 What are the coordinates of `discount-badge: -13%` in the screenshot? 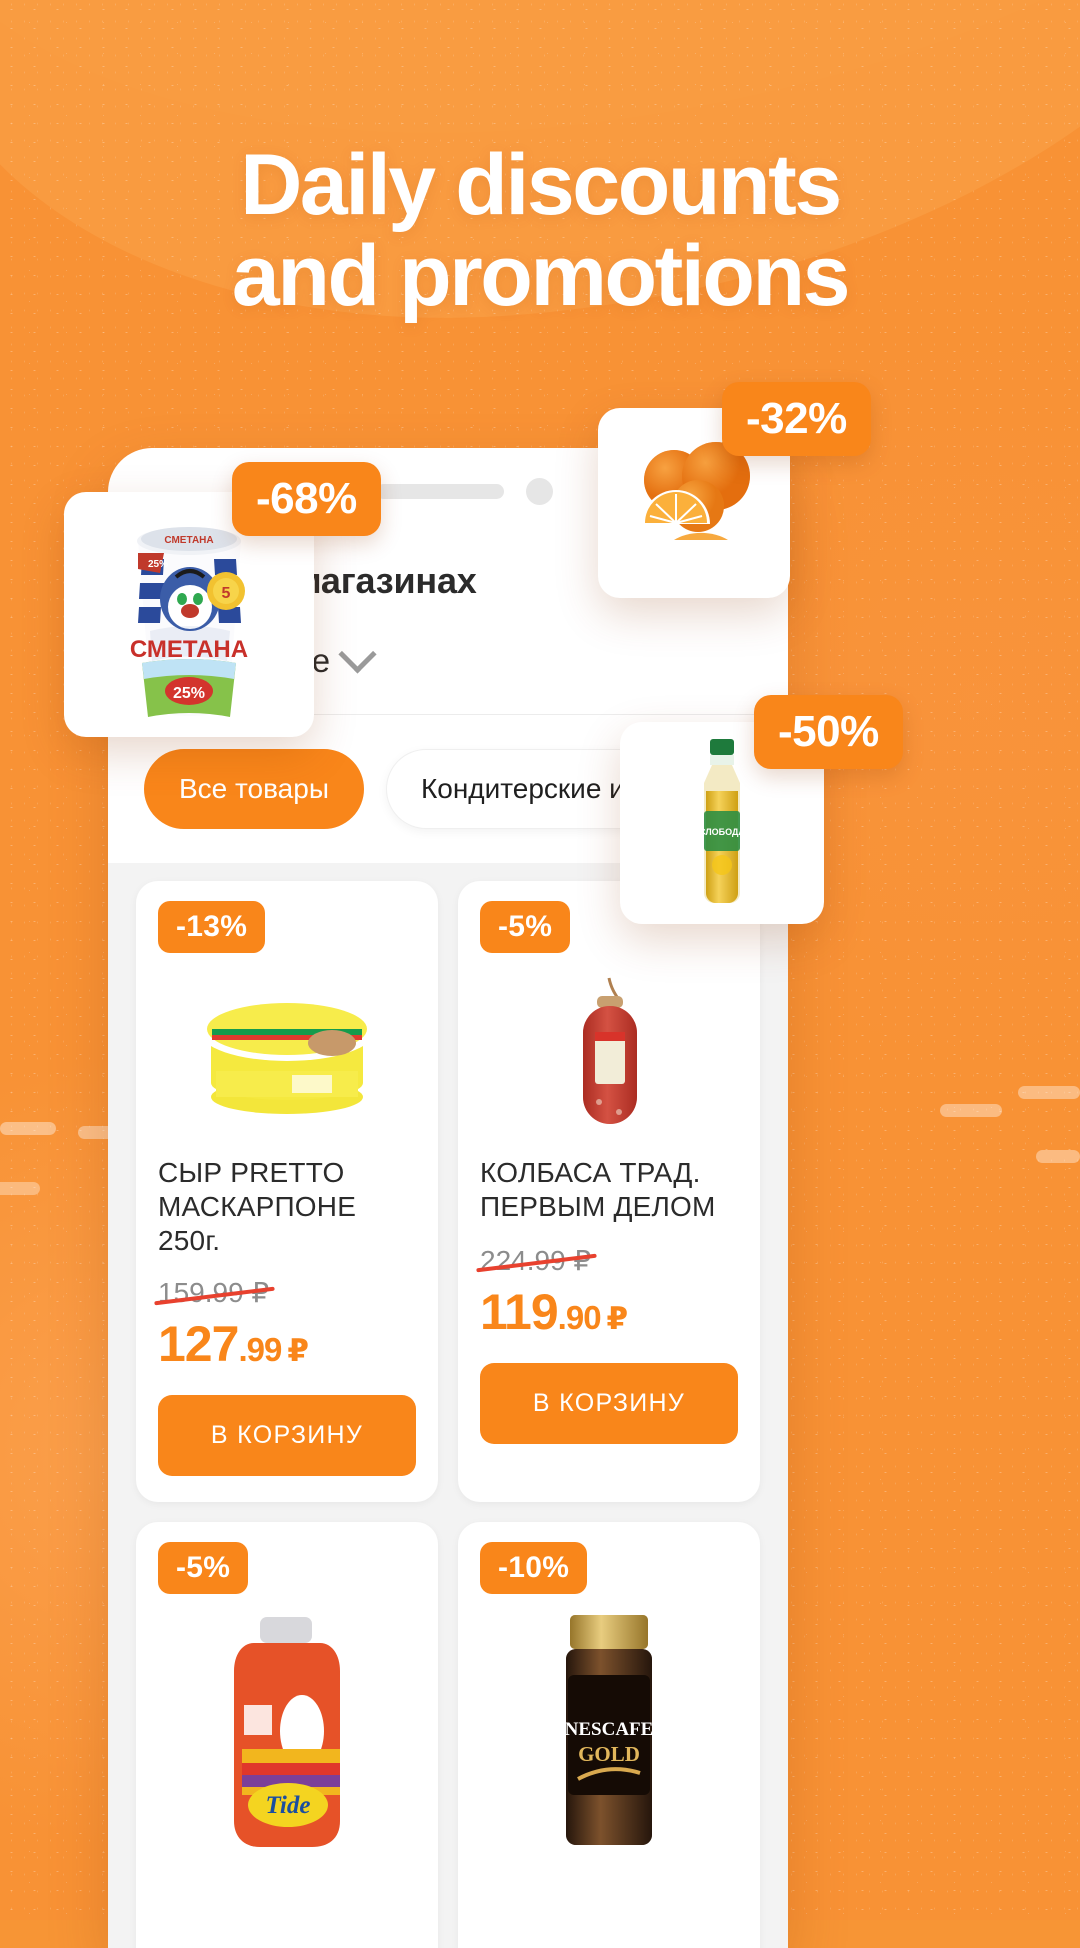 It's located at (212, 927).